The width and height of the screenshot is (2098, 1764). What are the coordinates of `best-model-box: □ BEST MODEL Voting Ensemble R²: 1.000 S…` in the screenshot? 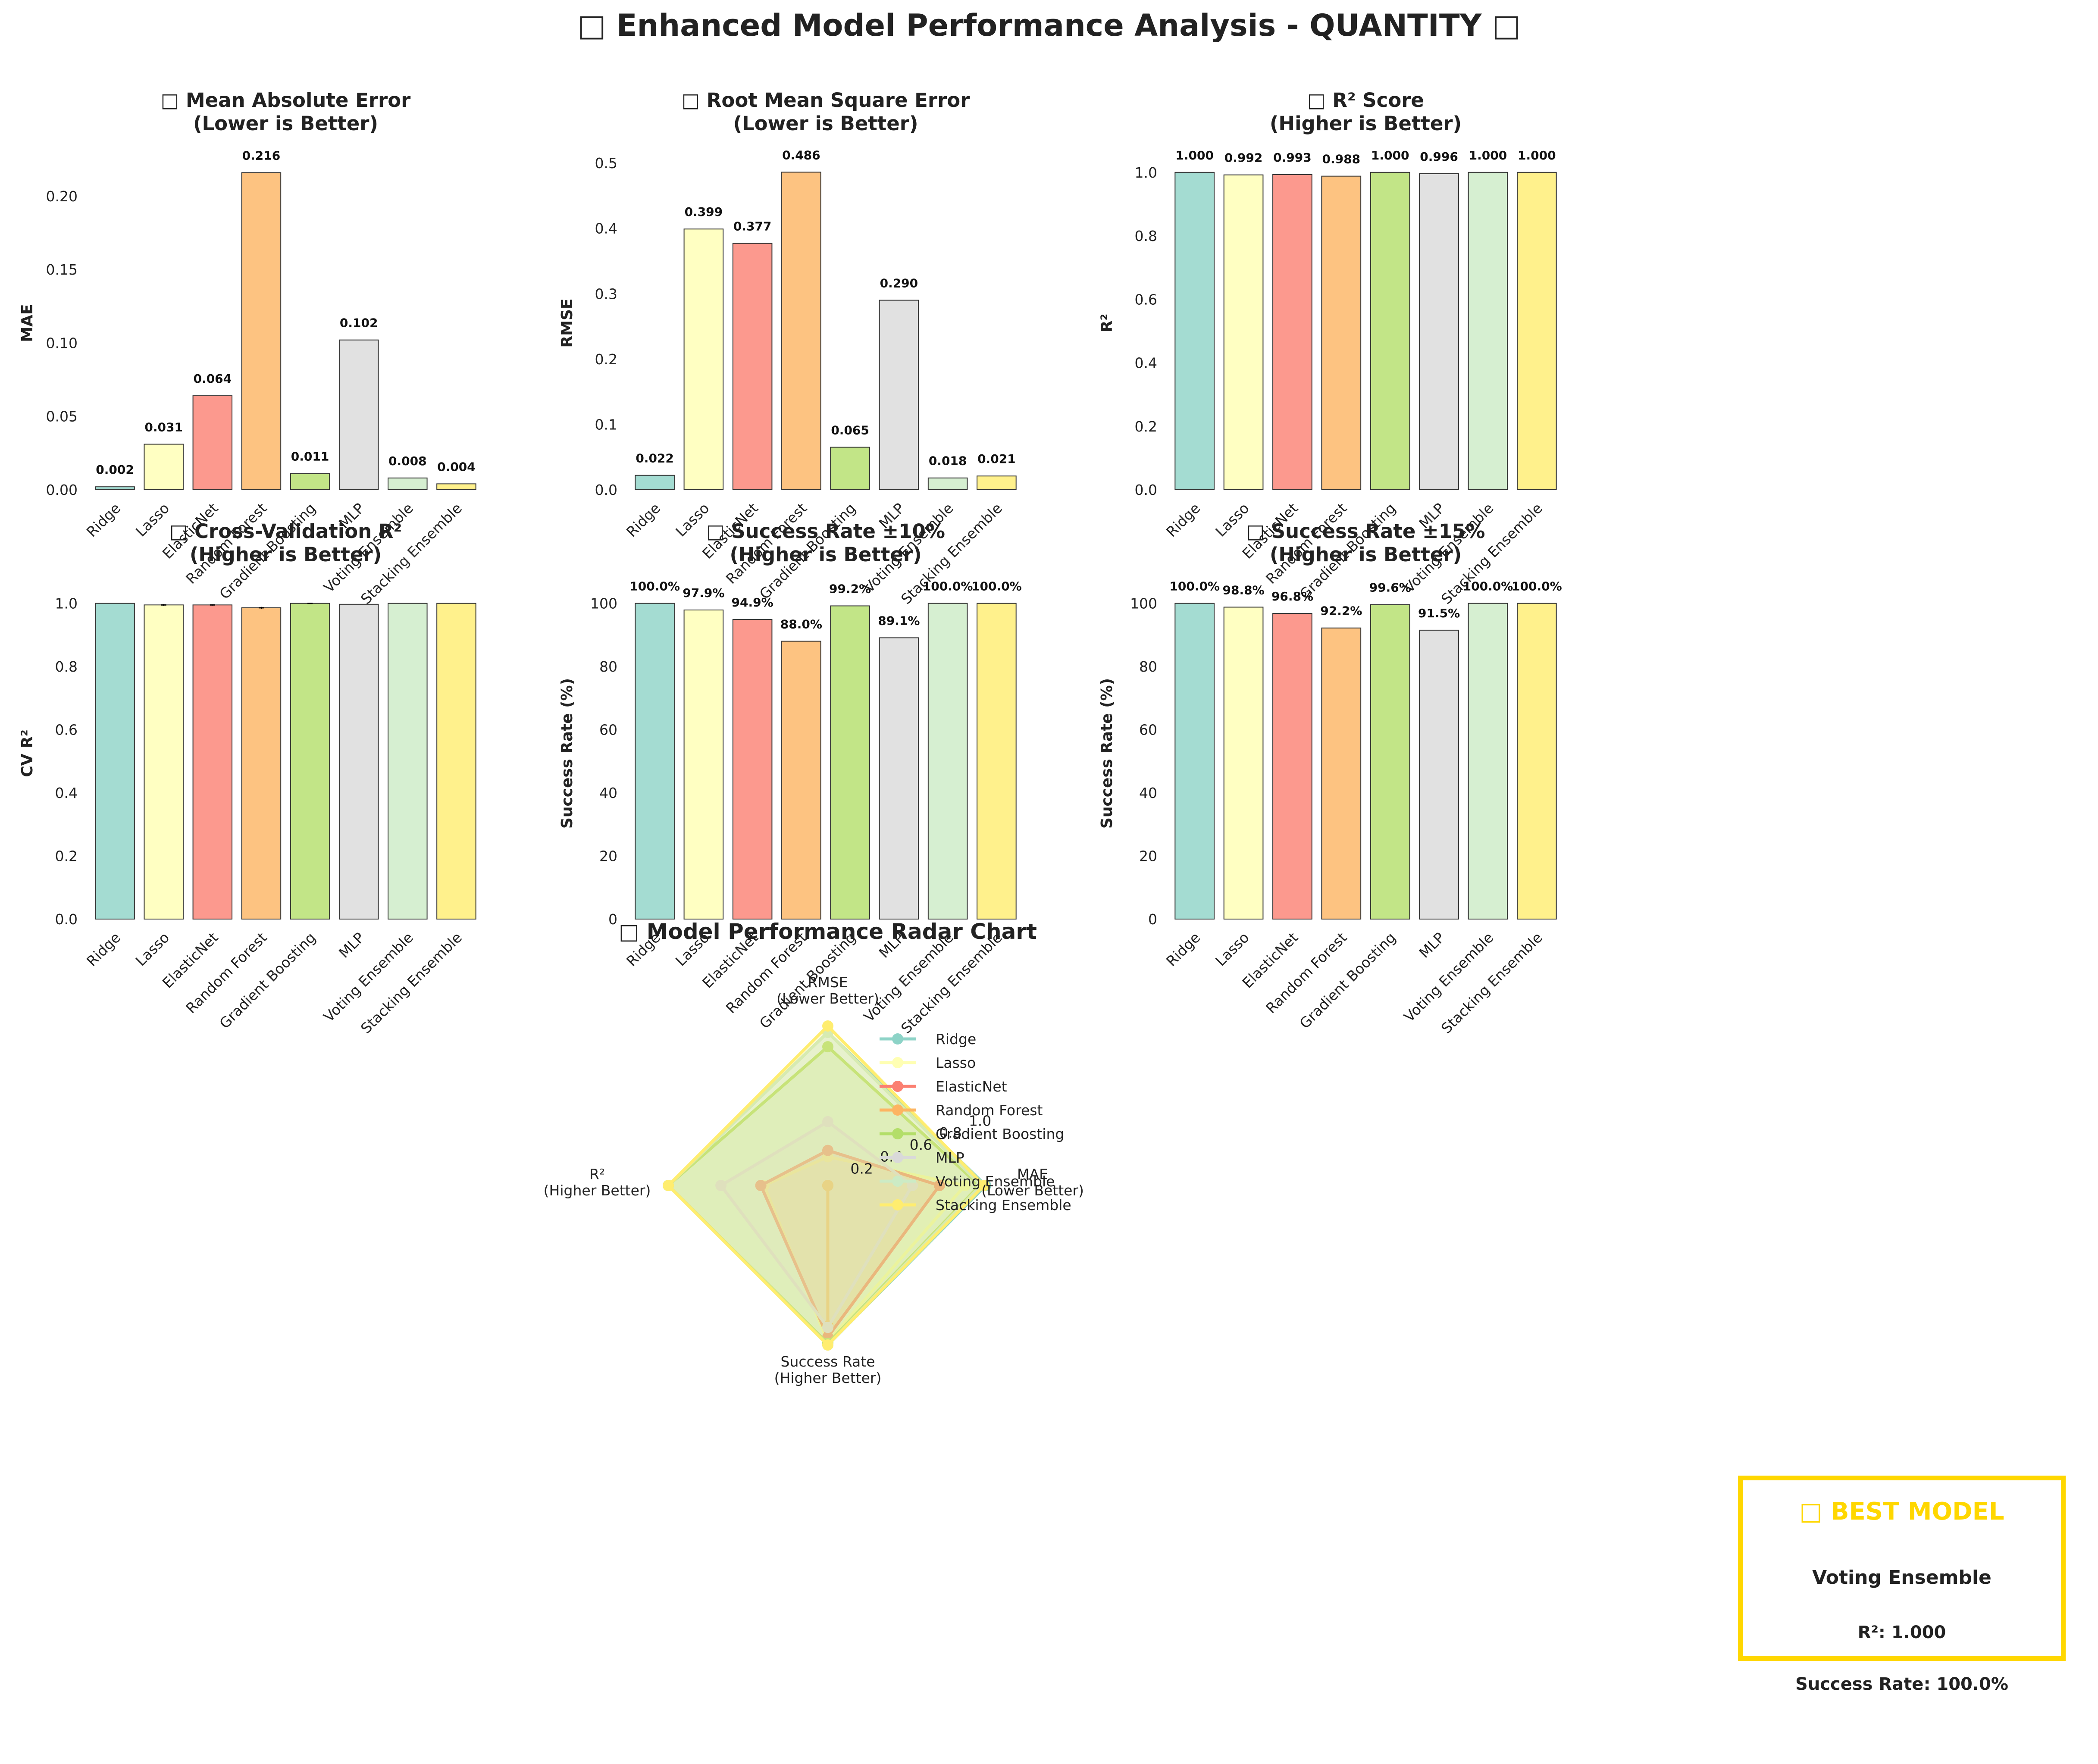 It's located at (1902, 1585).